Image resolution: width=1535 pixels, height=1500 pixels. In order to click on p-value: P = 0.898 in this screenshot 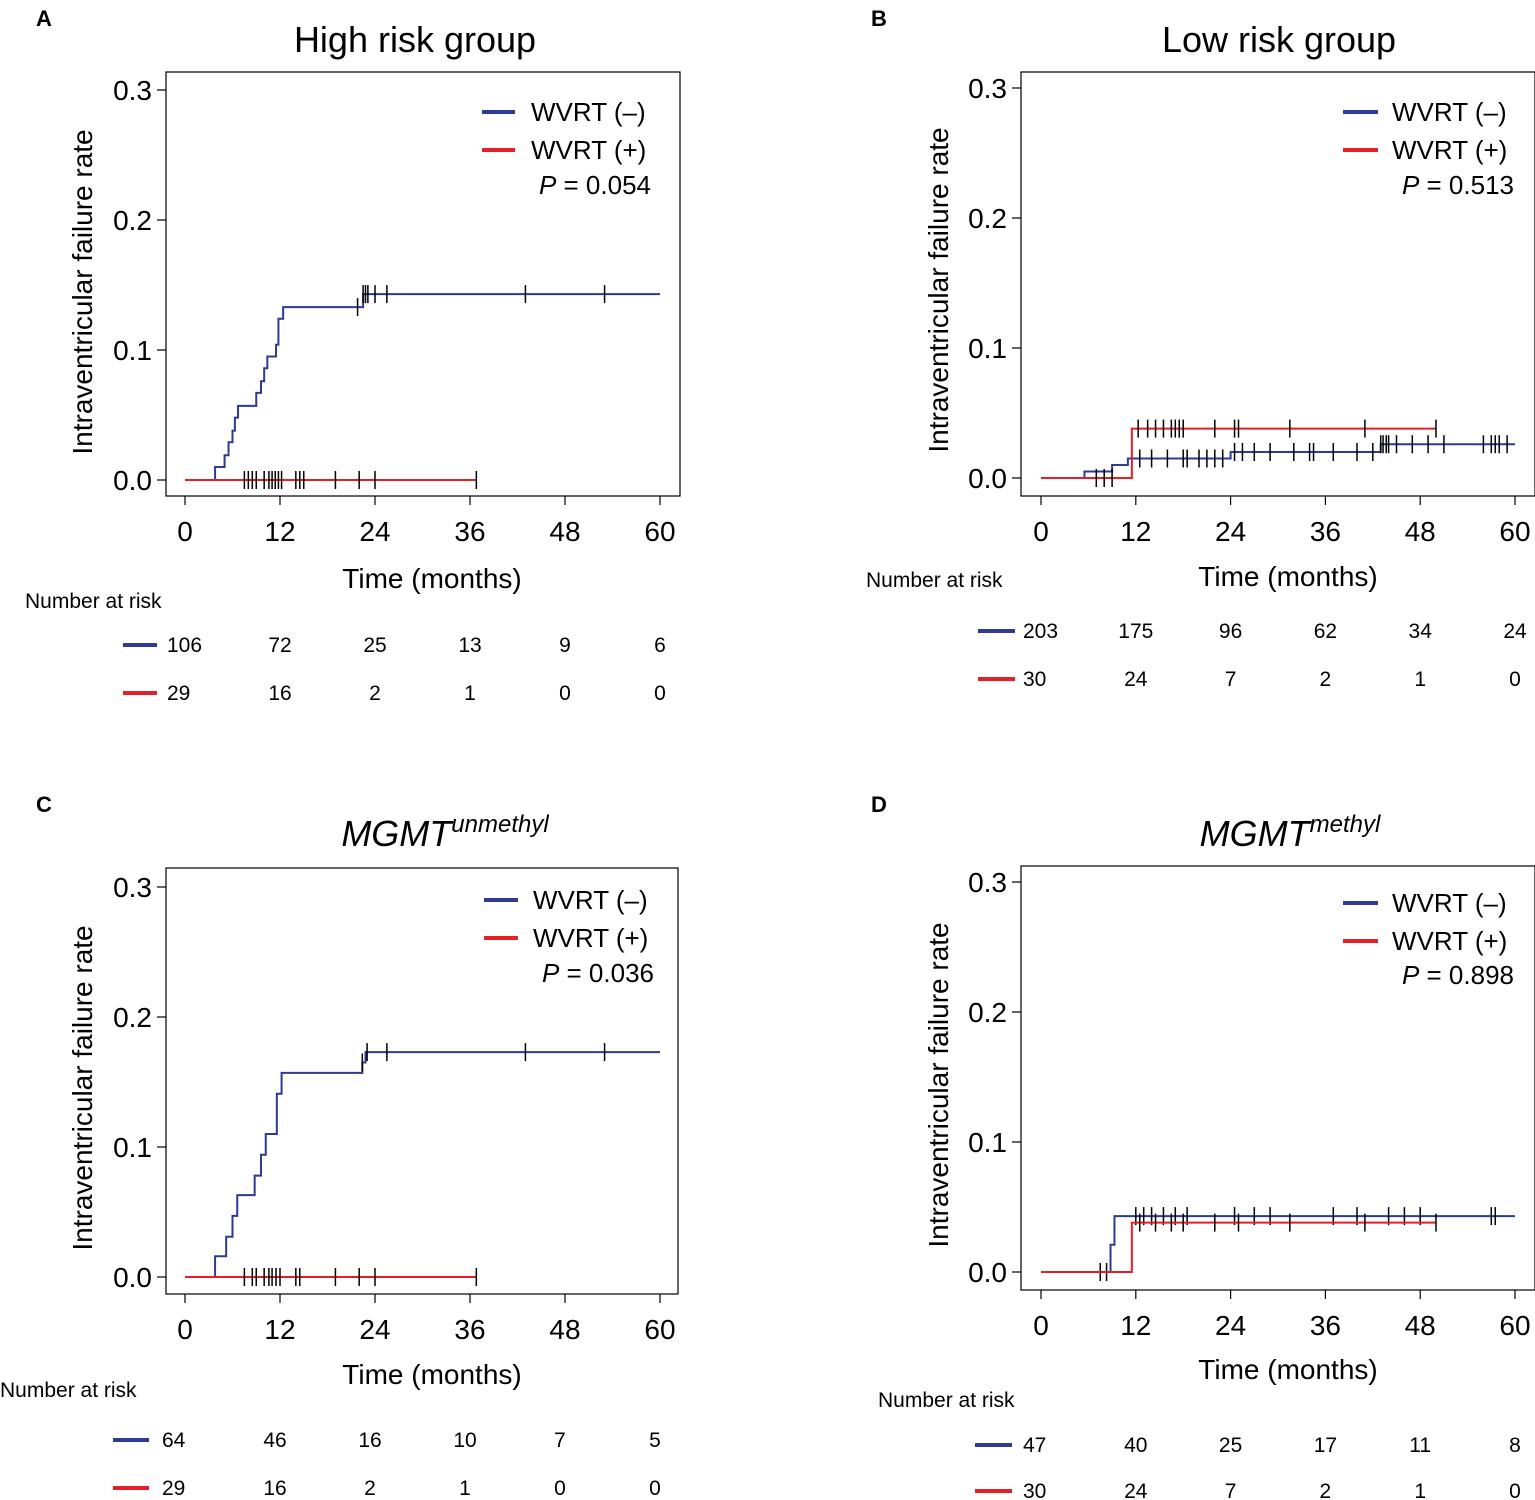, I will do `click(1458, 975)`.